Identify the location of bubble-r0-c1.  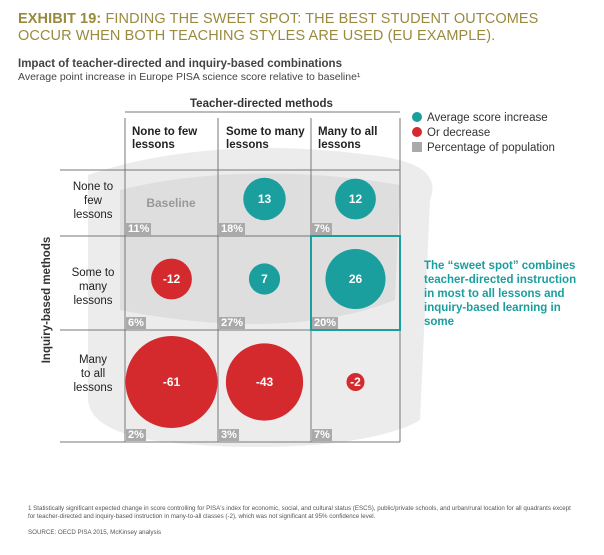
(264, 199).